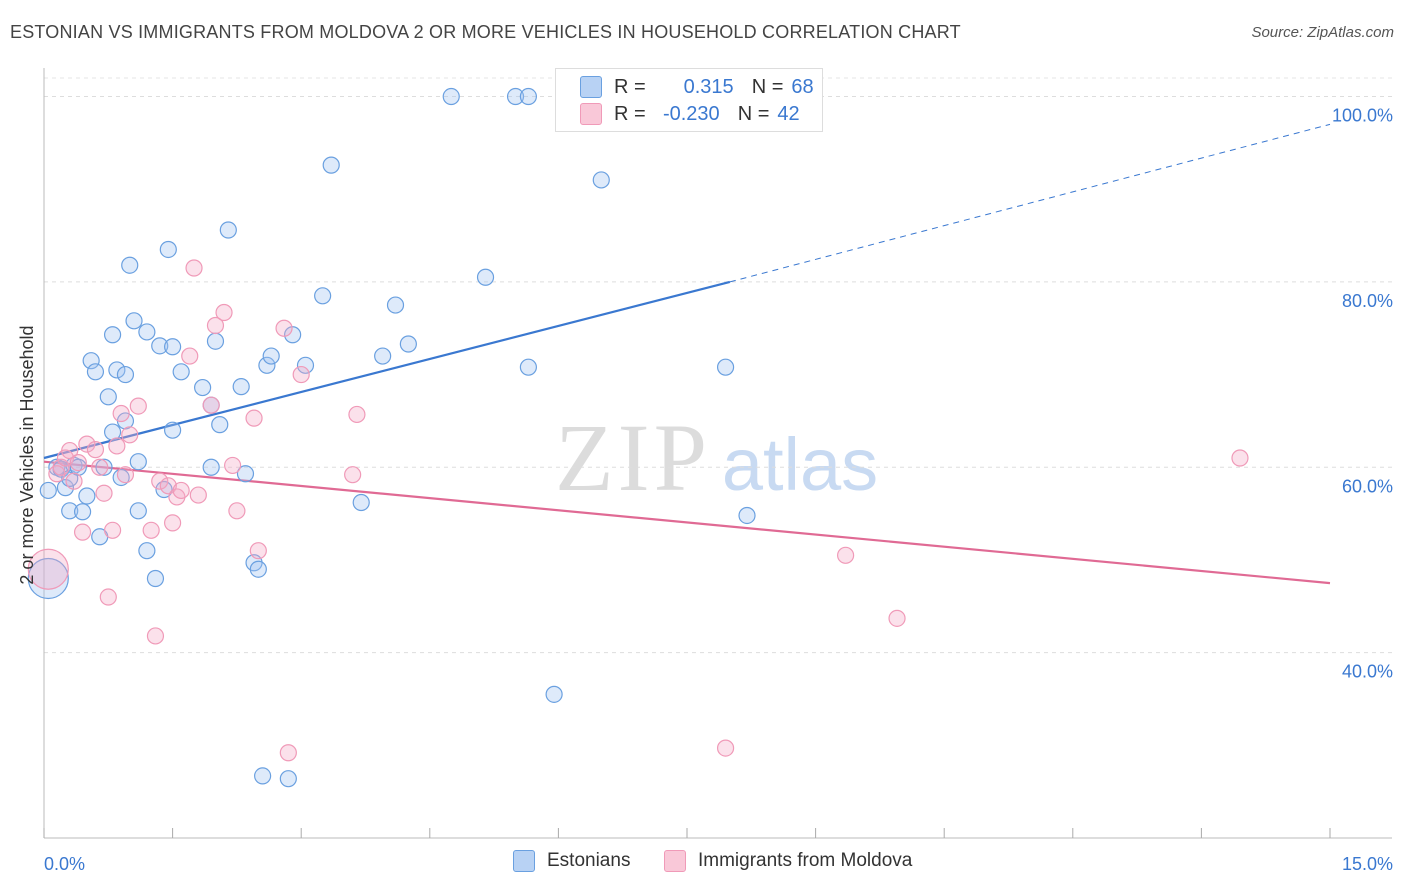  What do you see at coordinates (1367, 672) in the screenshot?
I see `y-tick-label: 40.0%` at bounding box center [1367, 672].